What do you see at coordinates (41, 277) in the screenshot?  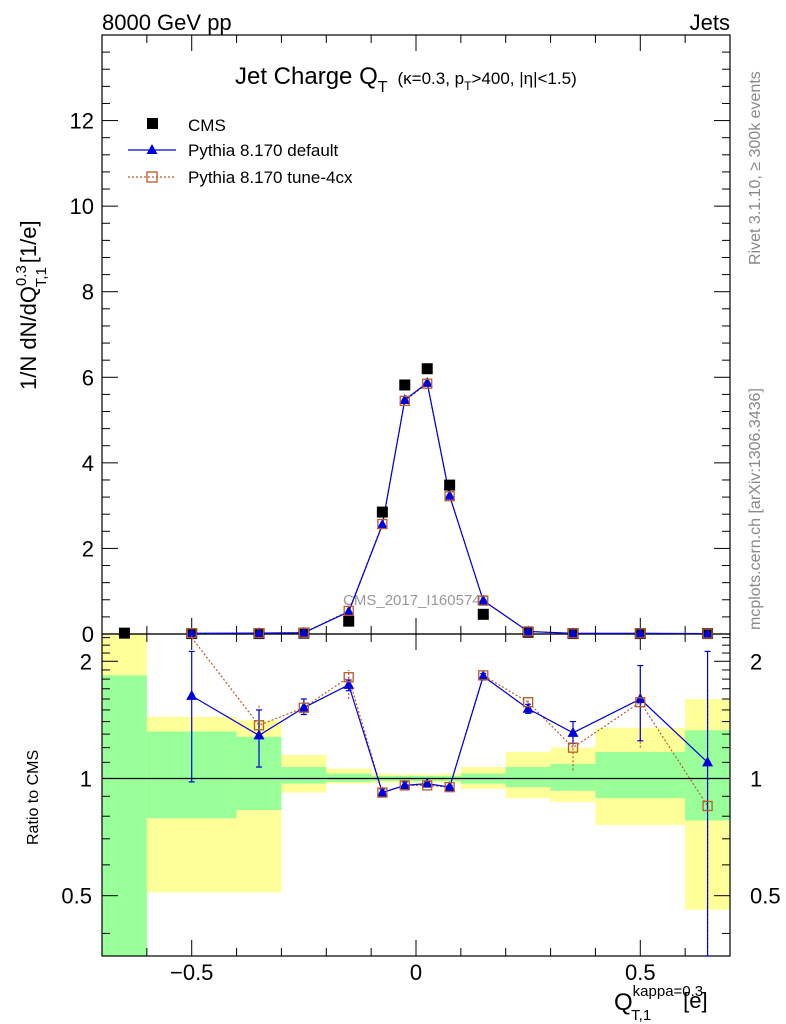 I see `ylabel-sub: T,1` at bounding box center [41, 277].